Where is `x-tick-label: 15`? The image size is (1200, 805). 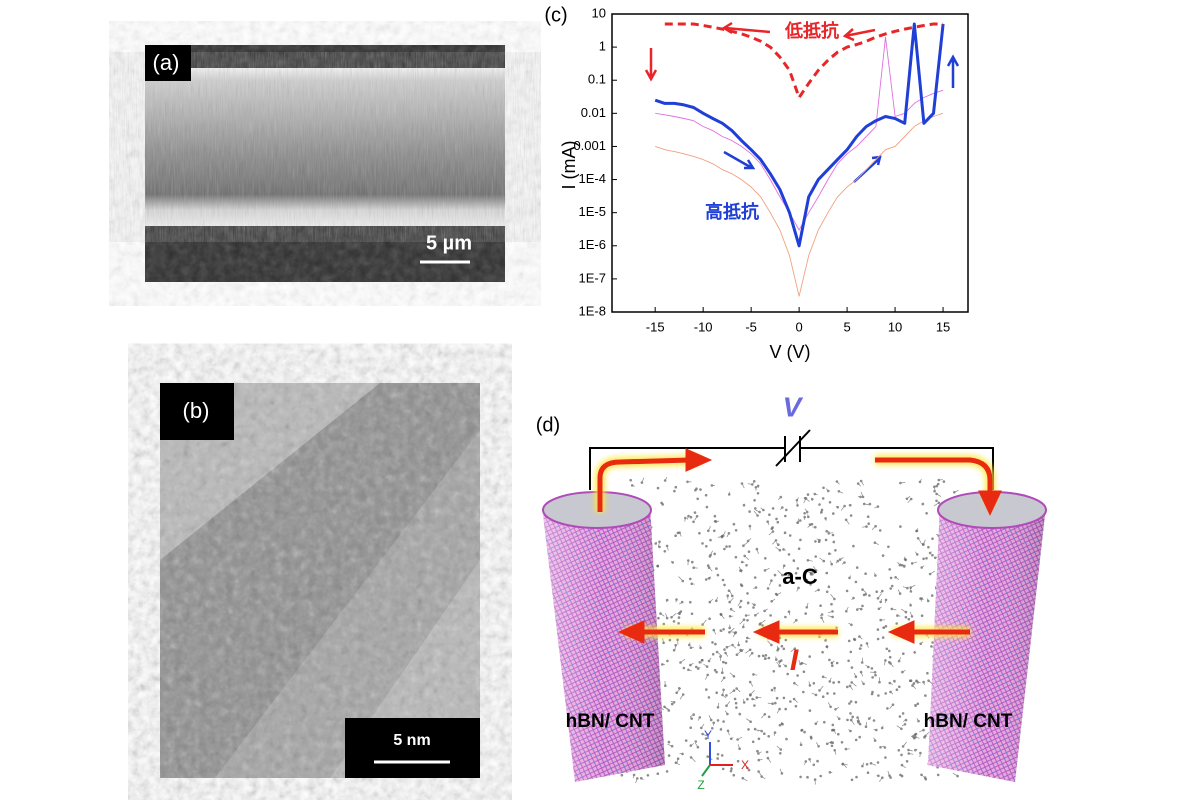
x-tick-label: 15 is located at coordinates (943, 326).